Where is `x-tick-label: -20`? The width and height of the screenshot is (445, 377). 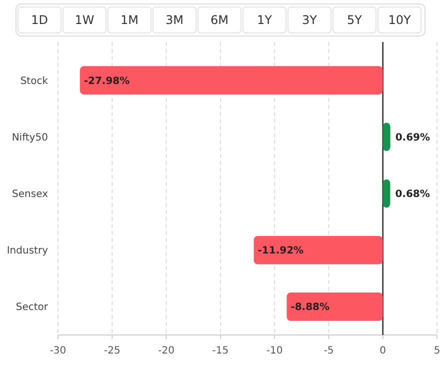
x-tick-label: -20 is located at coordinates (166, 351).